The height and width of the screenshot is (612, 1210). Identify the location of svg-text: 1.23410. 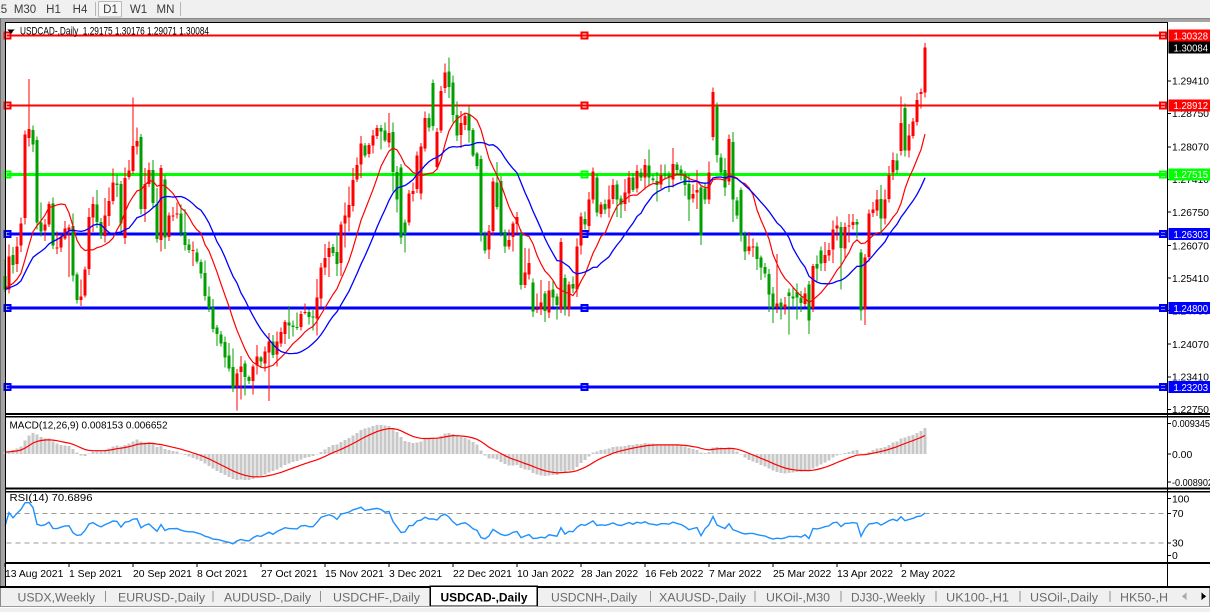
(1190, 378).